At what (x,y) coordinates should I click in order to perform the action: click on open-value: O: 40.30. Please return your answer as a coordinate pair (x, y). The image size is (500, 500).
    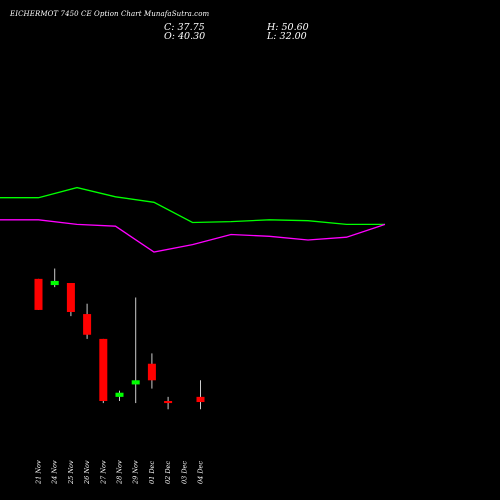
    Looking at the image, I should click on (185, 36).